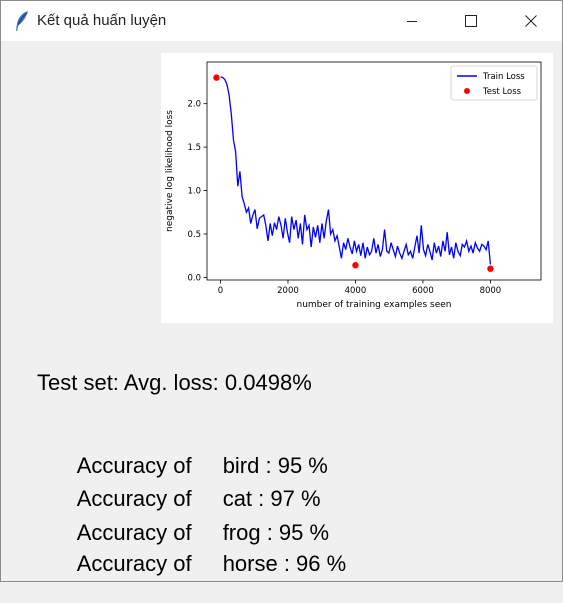 This screenshot has width=563, height=603. What do you see at coordinates (494, 83) in the screenshot?
I see `legend-box` at bounding box center [494, 83].